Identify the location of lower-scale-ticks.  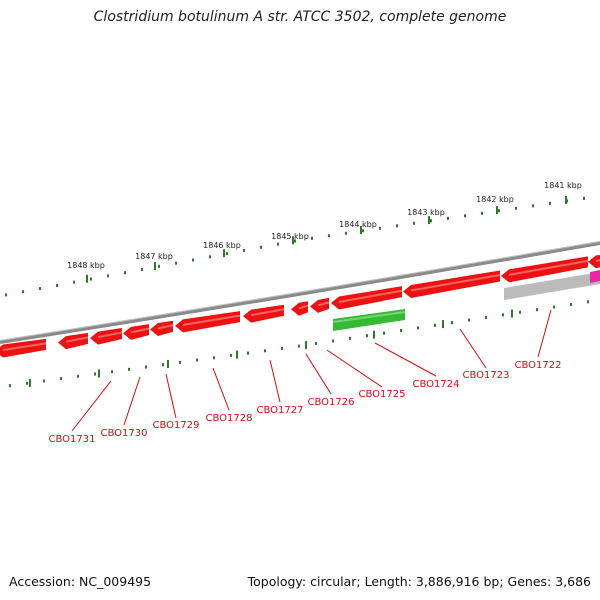
(299, 344).